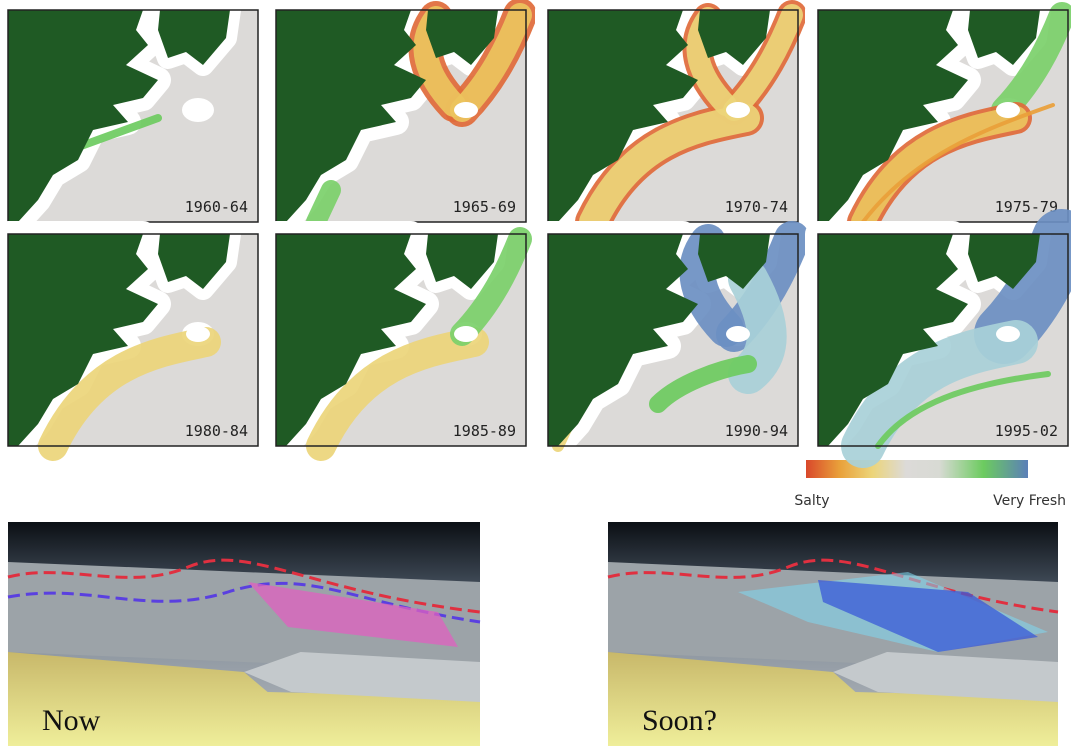 The width and height of the screenshot is (1071, 746). I want to click on map-panel: 1965-69, so click(400, 117).